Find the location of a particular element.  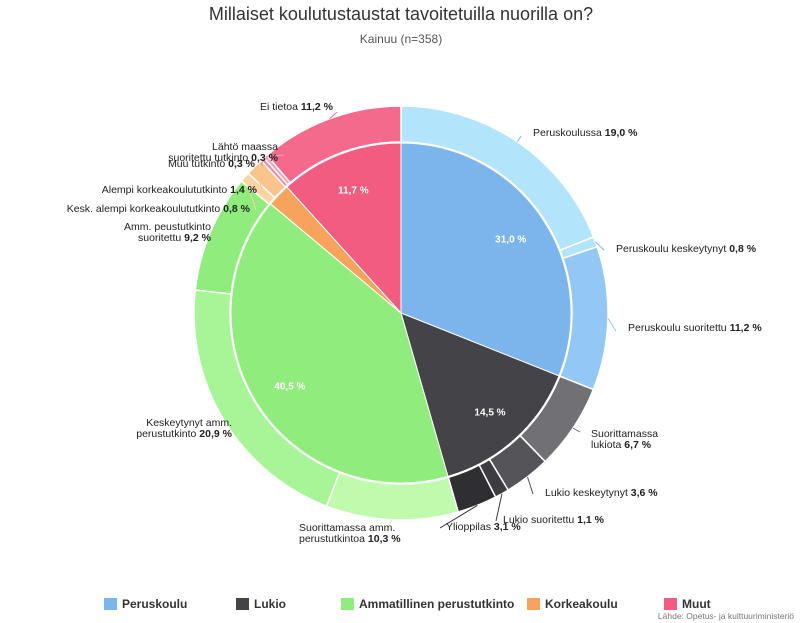

credits: Lähde: Opetus- ja kulttuuriministeriö is located at coordinates (725, 616).